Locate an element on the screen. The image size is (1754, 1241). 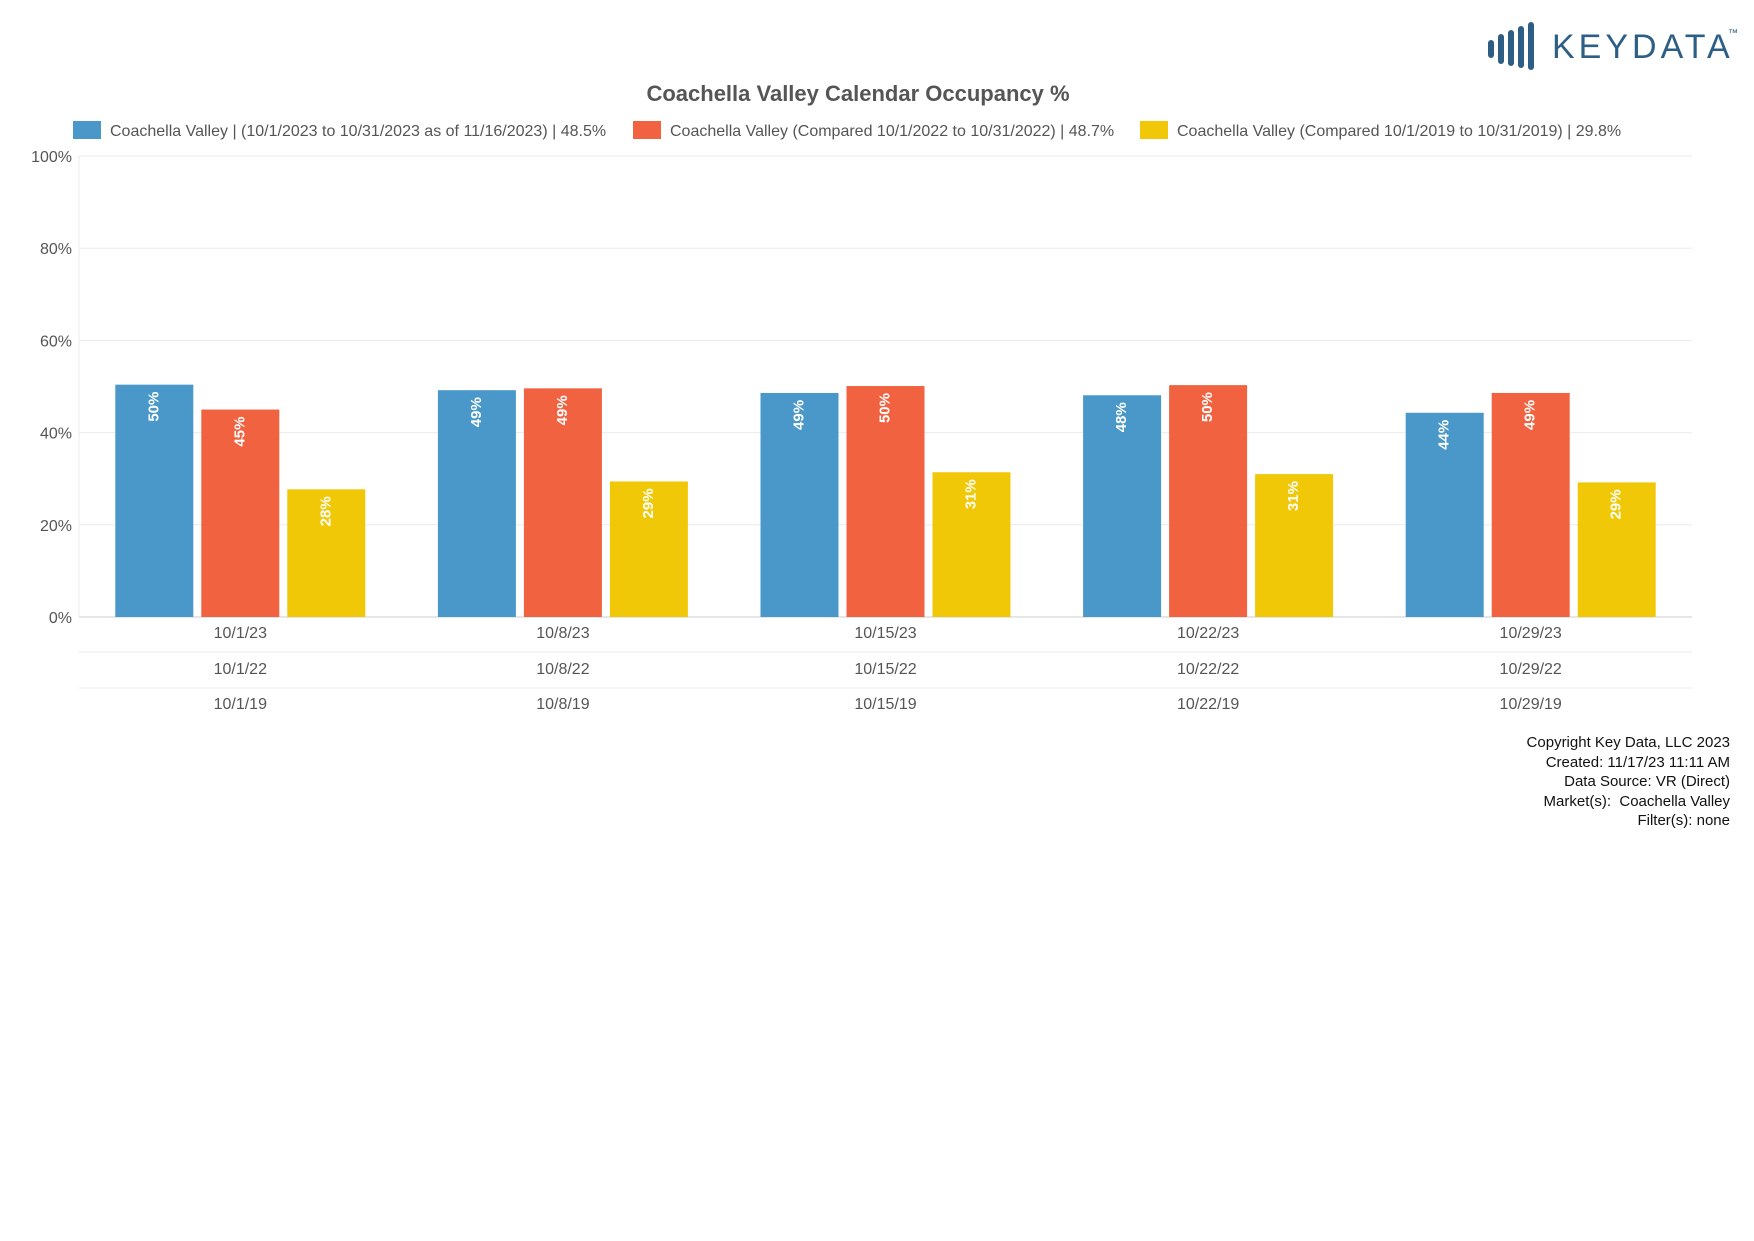
x-tick-label: 10/22/22 is located at coordinates (1208, 669).